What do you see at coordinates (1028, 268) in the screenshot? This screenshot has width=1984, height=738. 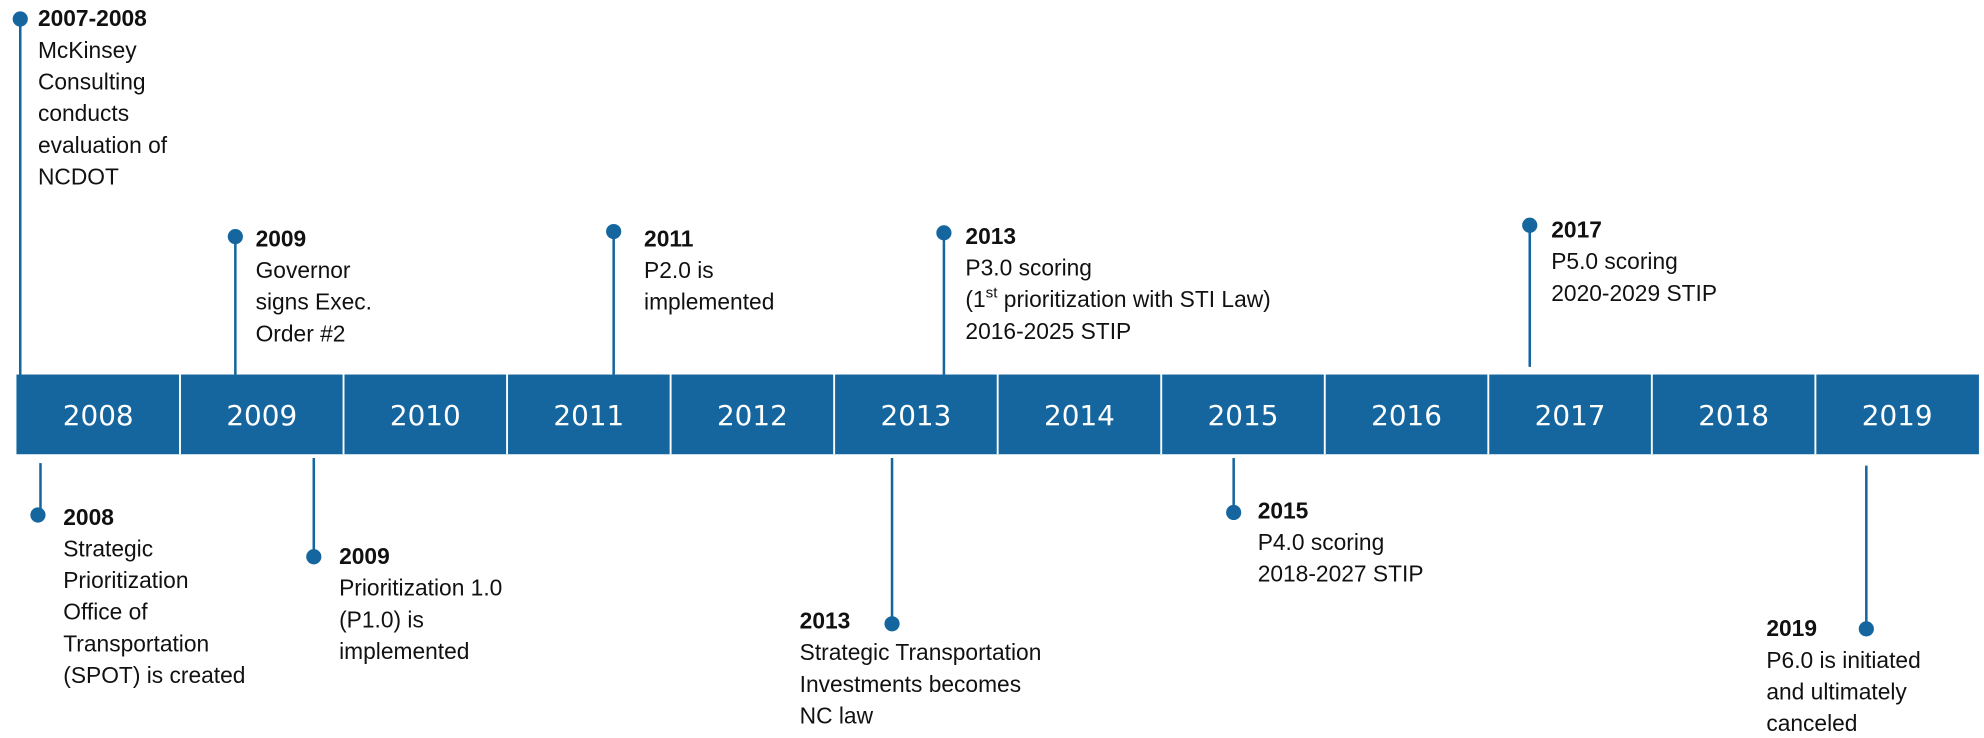 I see `event-text: P3.0 scoring` at bounding box center [1028, 268].